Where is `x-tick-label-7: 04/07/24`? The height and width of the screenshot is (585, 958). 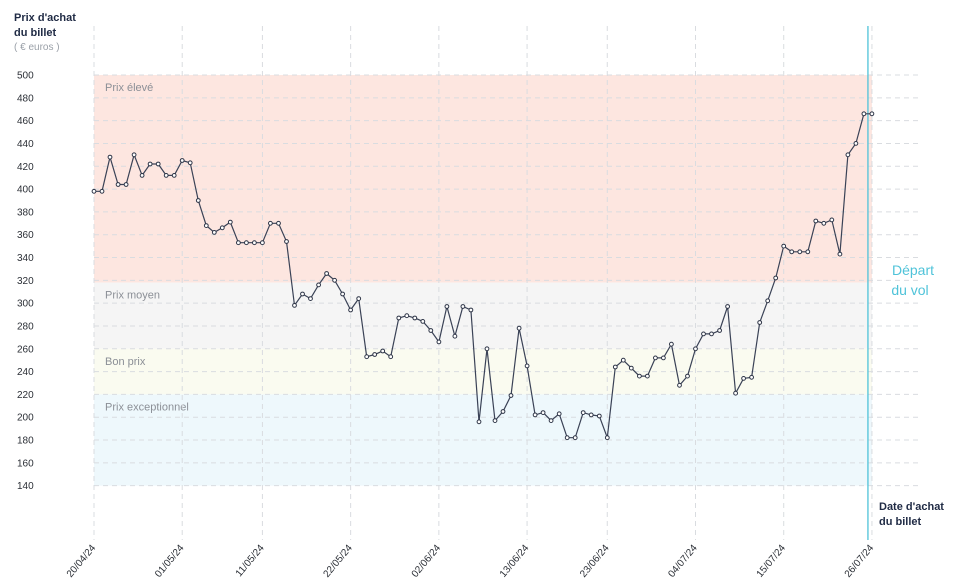 x-tick-label-7: 04/07/24 is located at coordinates (683, 561).